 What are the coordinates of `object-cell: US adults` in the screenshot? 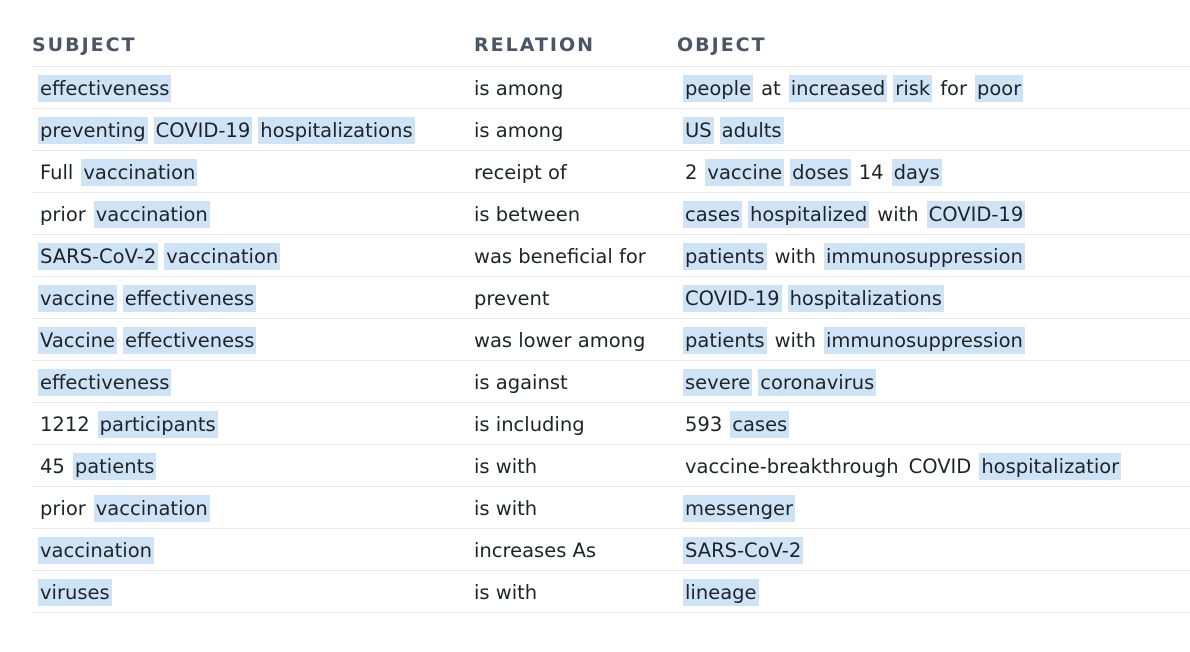 It's located at (733, 130).